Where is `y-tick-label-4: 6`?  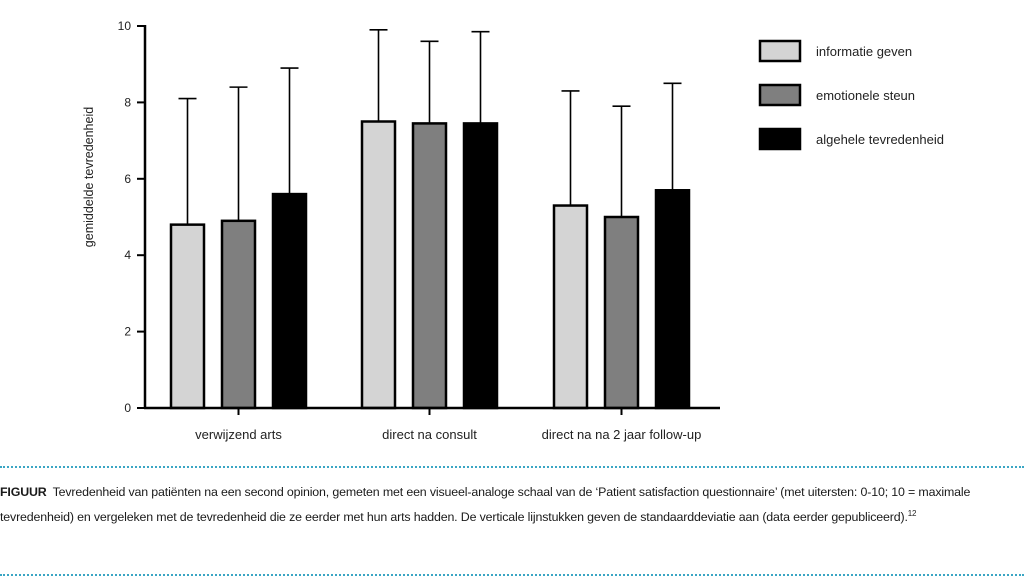
y-tick-label-4: 6 is located at coordinates (127, 179).